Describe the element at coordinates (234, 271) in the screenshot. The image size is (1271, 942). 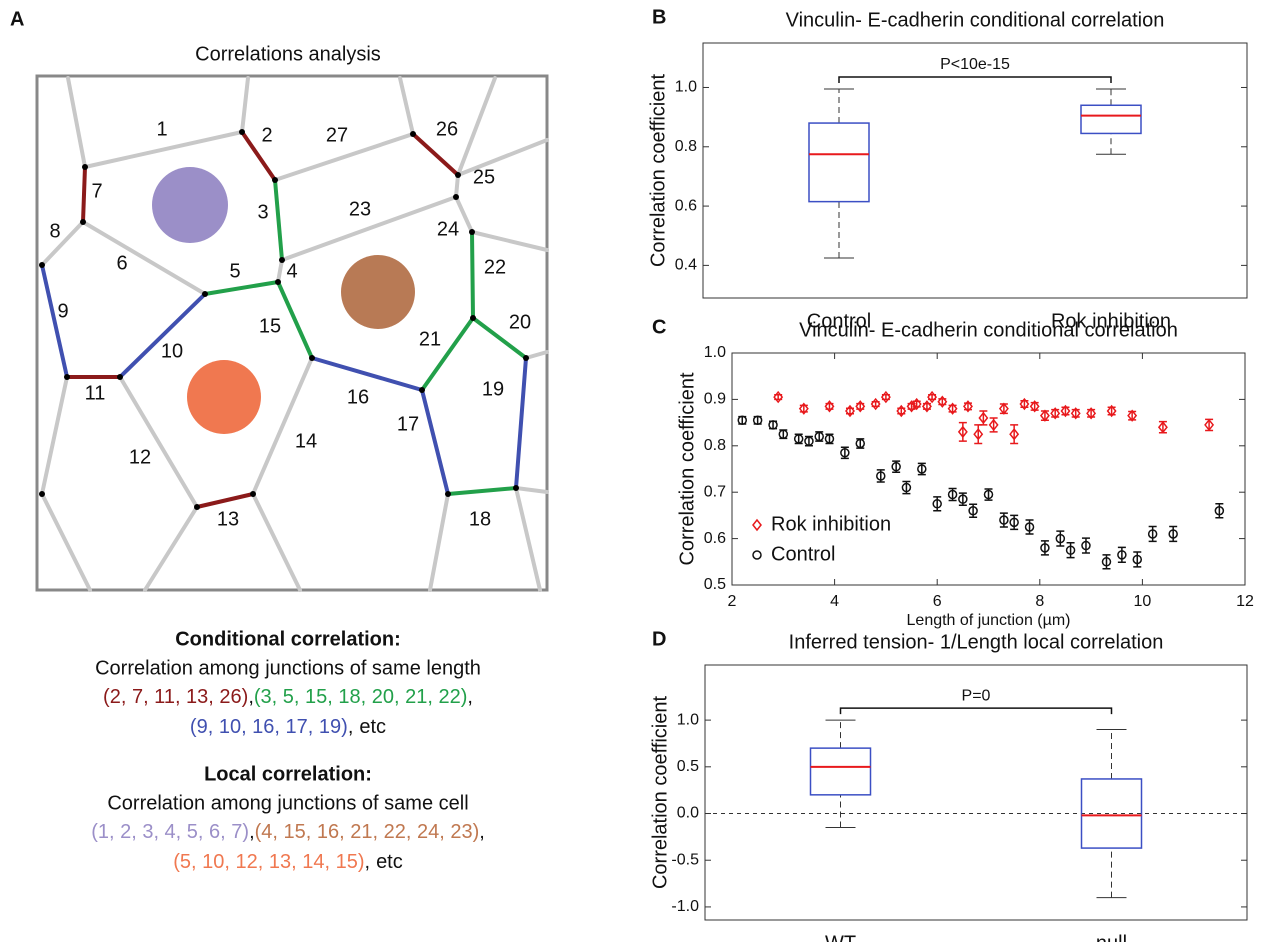
I see `junction-label: 5` at that location.